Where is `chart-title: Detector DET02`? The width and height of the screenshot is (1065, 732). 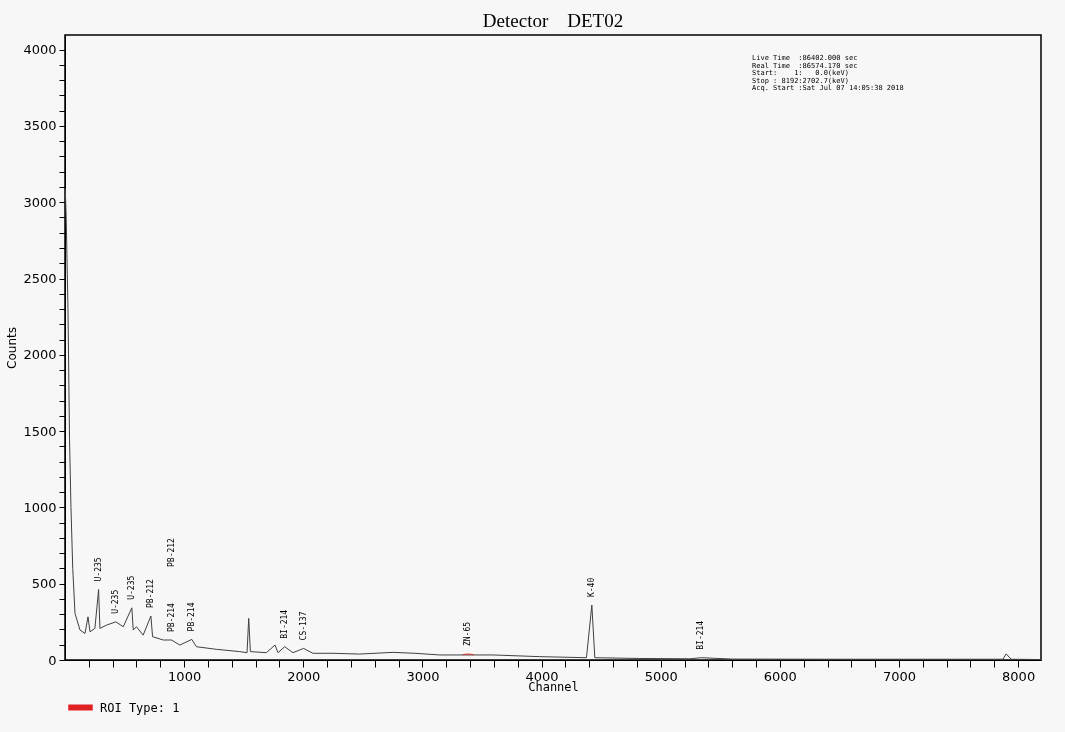 chart-title: Detector DET02 is located at coordinates (553, 20).